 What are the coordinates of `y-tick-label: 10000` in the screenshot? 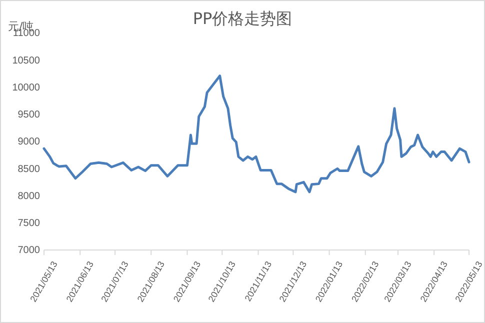 It's located at (26, 88).